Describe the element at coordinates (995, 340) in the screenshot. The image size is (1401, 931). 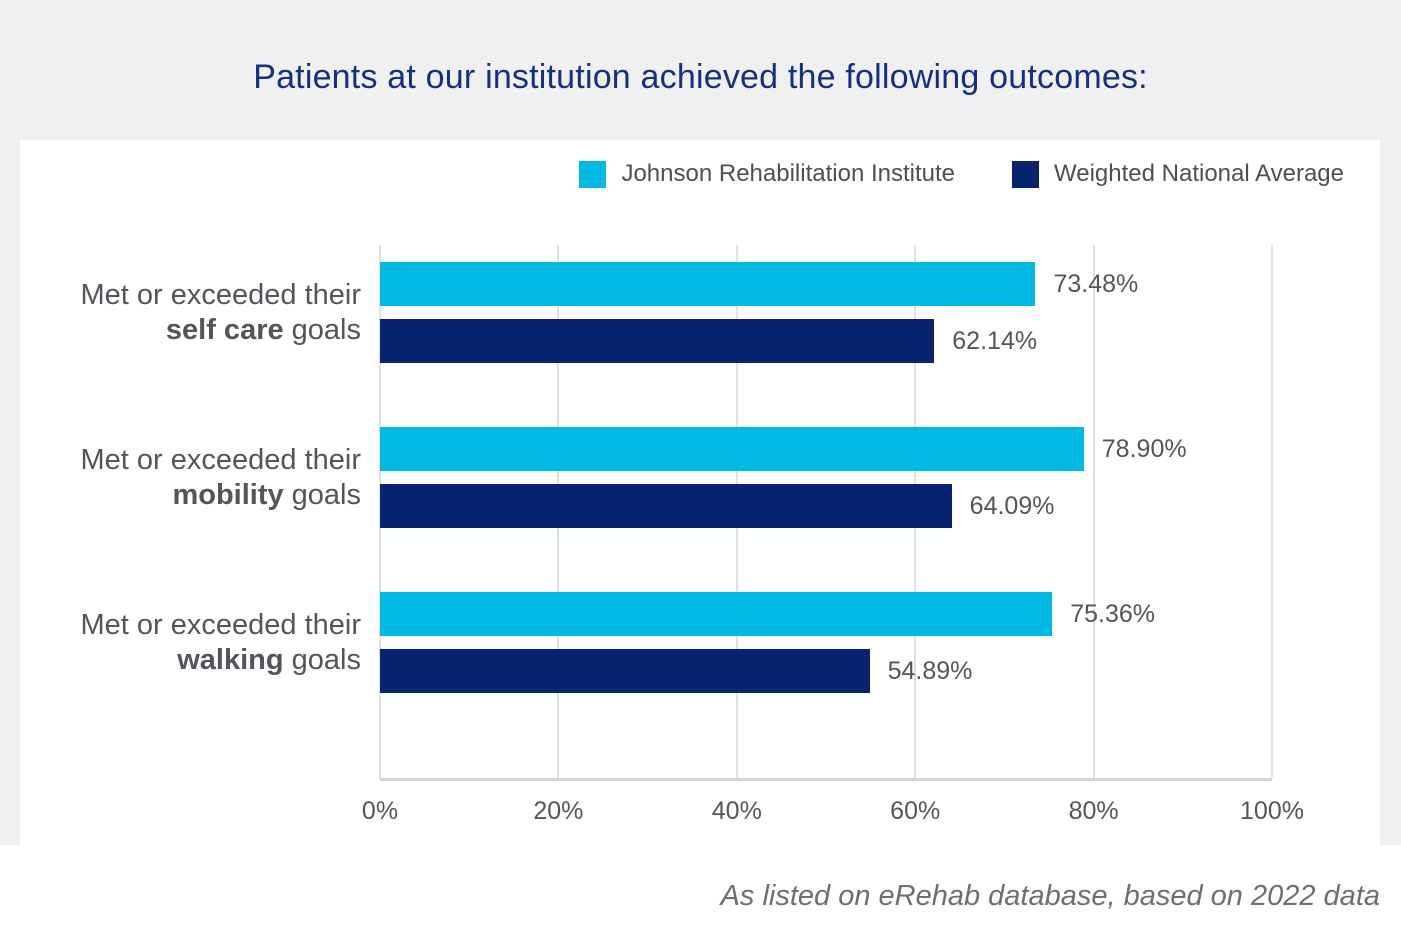
I see `bar-value-label: 62.14%` at that location.